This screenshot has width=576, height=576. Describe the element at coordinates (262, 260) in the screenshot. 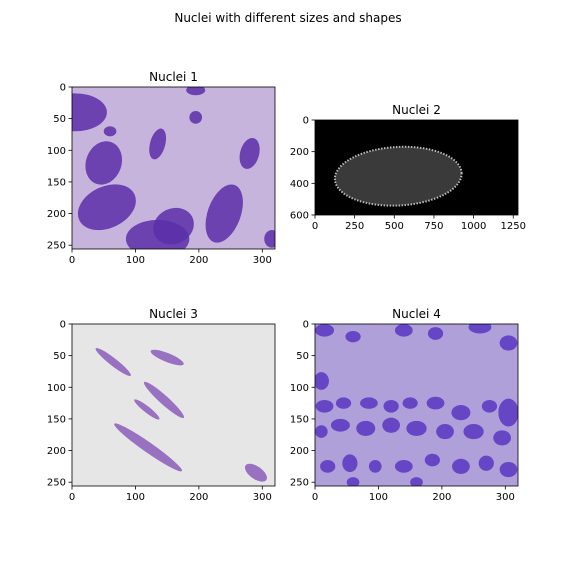

I see `panel-1-x-tick-label: 300` at that location.